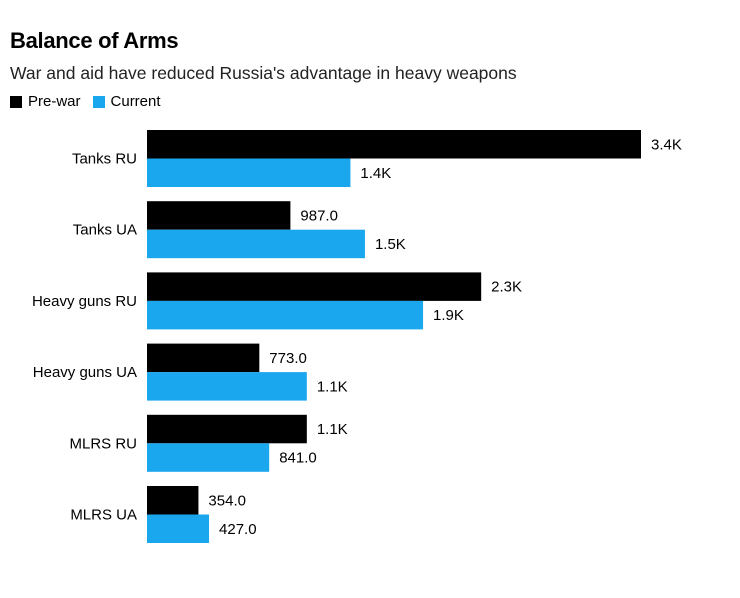 The image size is (740, 598). Describe the element at coordinates (219, 215) in the screenshot. I see `bar-tanks-ua-pre-war` at that location.